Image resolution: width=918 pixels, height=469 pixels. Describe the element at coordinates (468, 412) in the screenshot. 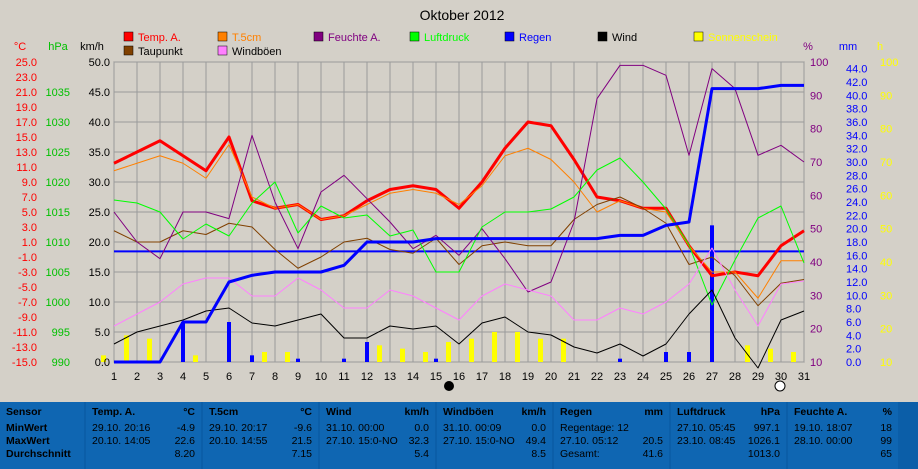

I see `column-header: Windböen` at that location.